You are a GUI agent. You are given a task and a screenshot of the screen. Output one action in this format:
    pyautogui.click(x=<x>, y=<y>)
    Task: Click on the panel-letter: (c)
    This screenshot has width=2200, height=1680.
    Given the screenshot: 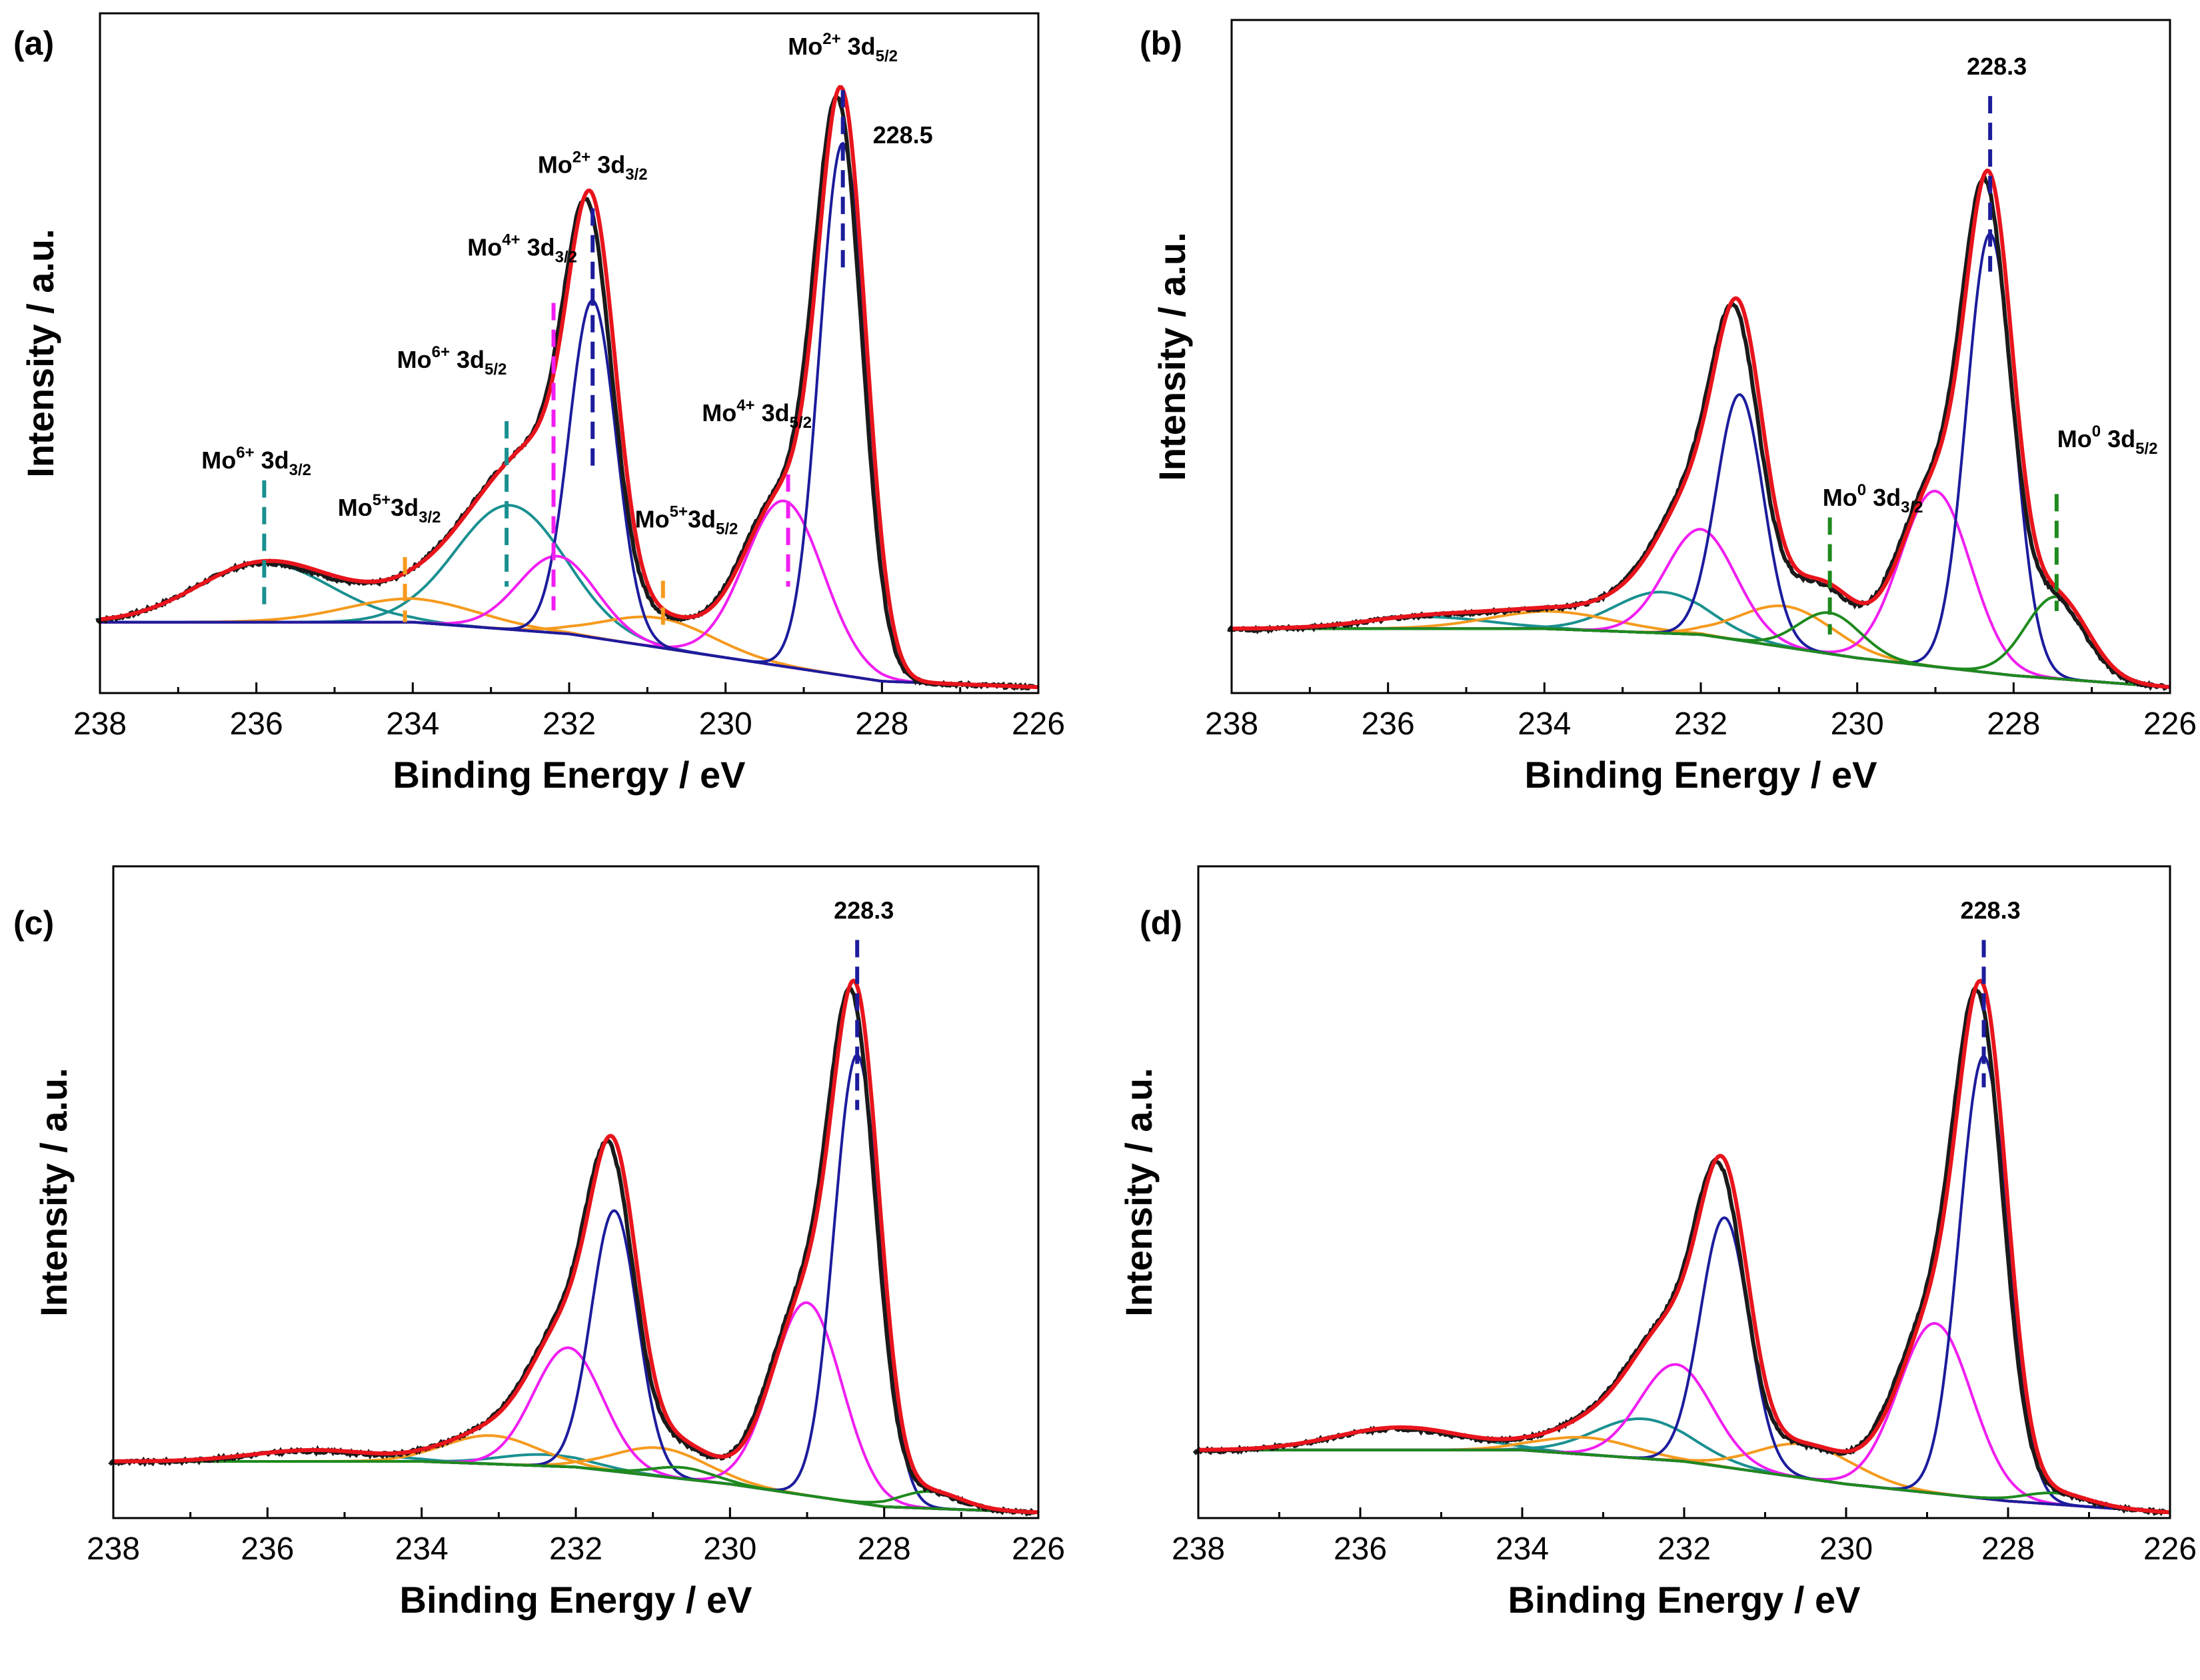 What is the action you would take?
    pyautogui.click(x=33, y=923)
    